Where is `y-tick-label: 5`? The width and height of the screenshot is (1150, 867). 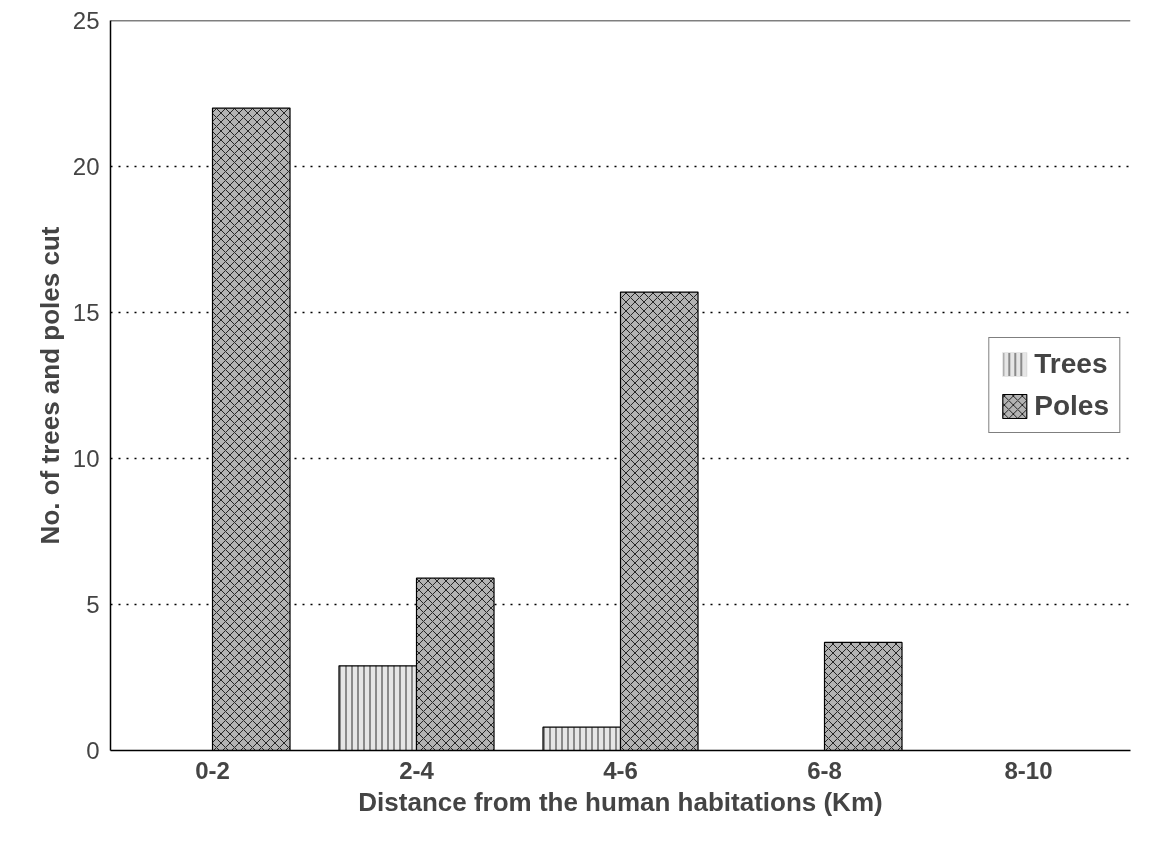
y-tick-label: 5 is located at coordinates (93, 604).